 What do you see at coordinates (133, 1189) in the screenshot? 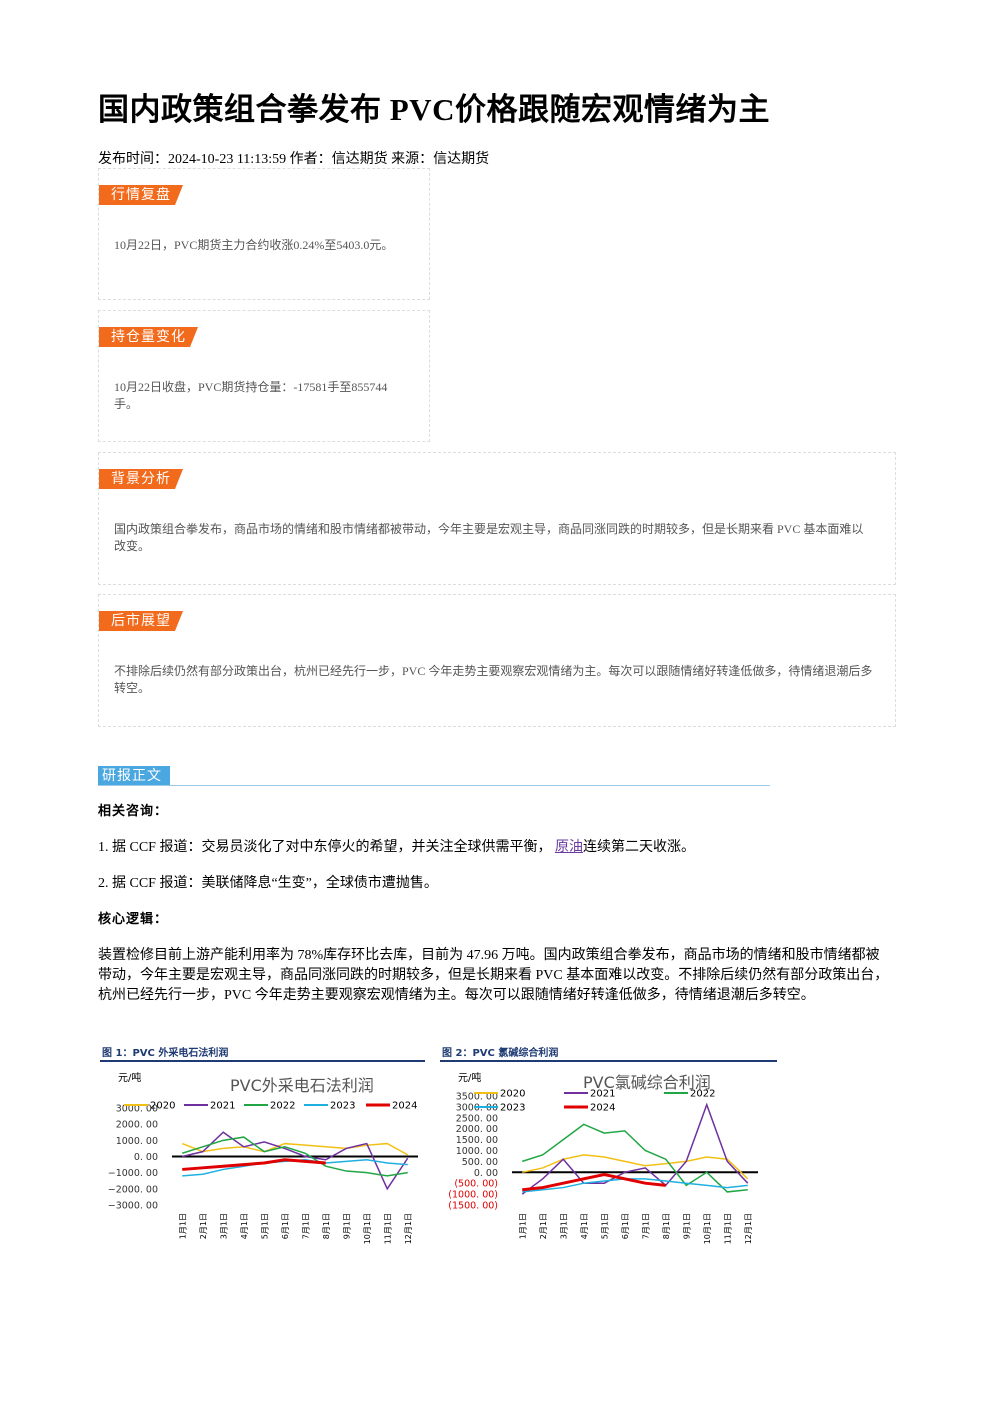
I see `y-tick-label: −2000. 00` at bounding box center [133, 1189].